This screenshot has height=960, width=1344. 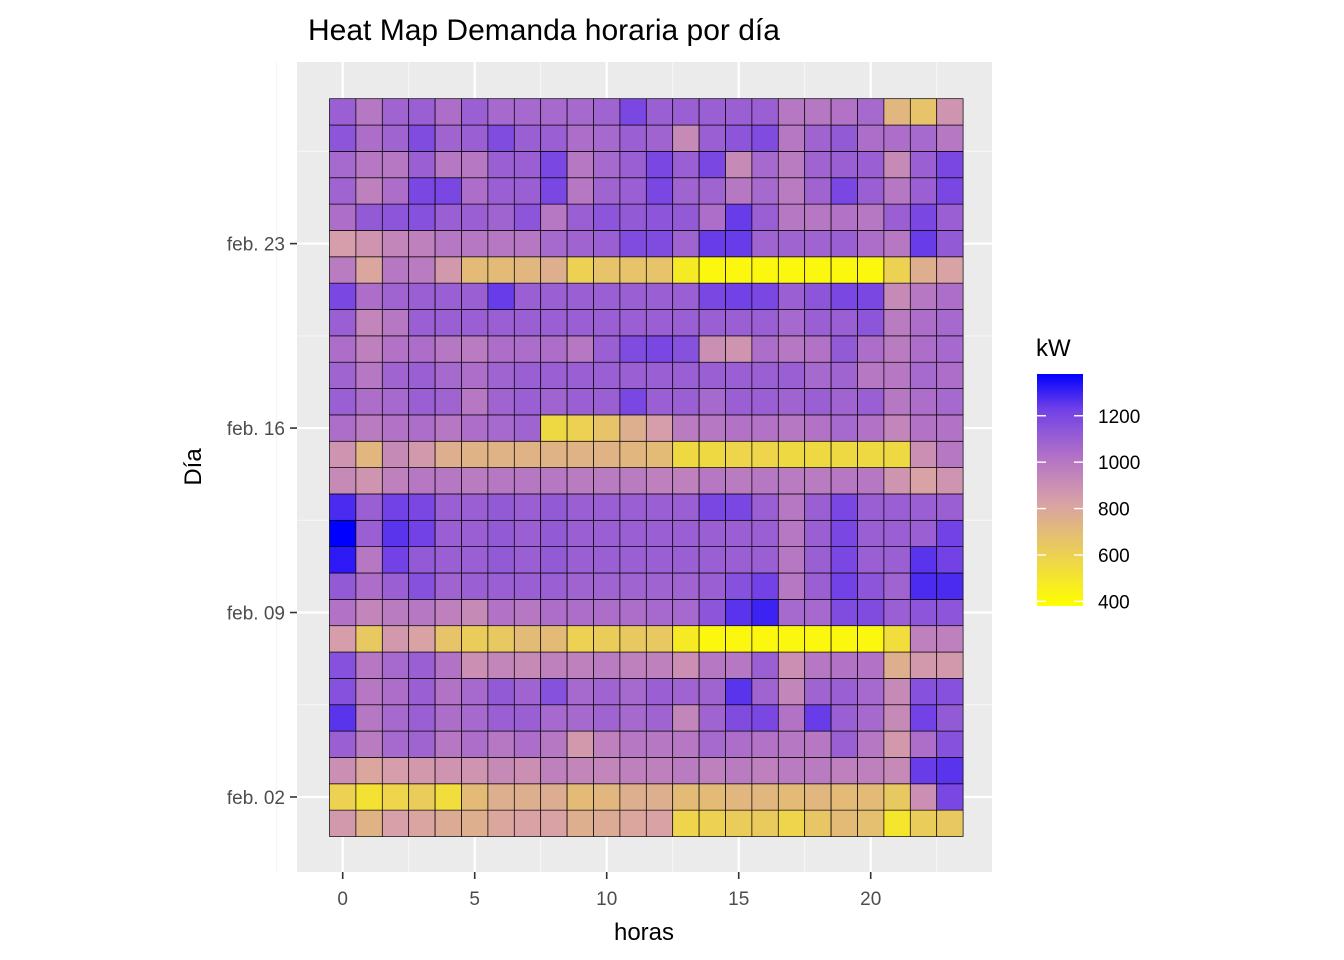 What do you see at coordinates (1119, 417) in the screenshot?
I see `legend-break-label: 1200` at bounding box center [1119, 417].